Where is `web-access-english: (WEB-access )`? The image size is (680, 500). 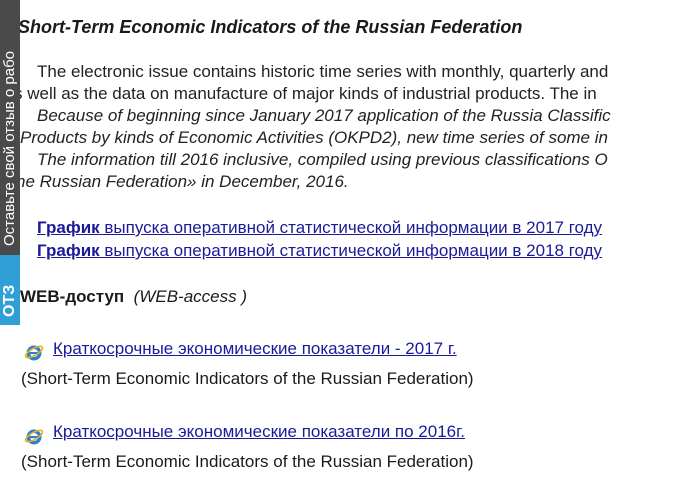 web-access-english: (WEB-access ) is located at coordinates (190, 296).